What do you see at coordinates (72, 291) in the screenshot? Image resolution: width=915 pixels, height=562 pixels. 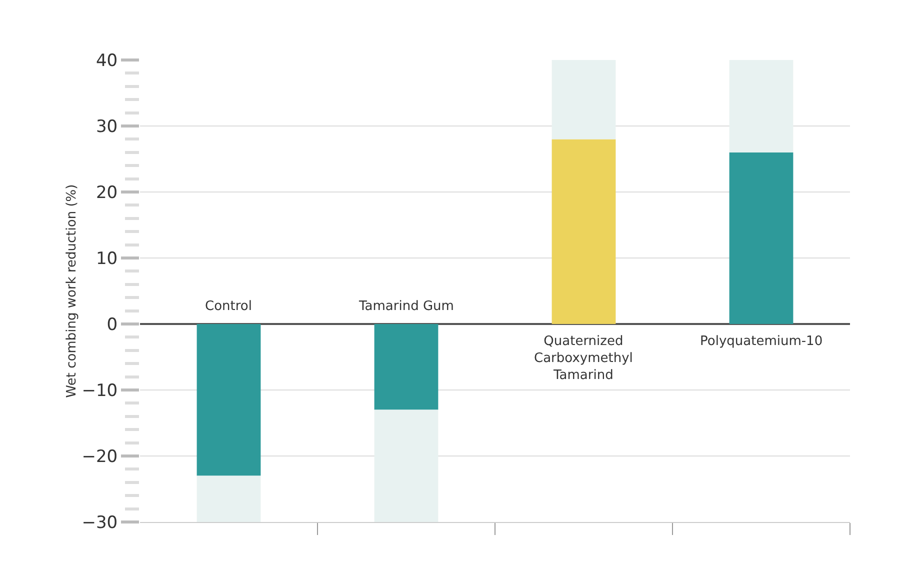 I see `y-axis-title: Wet combing work reduction (%)` at bounding box center [72, 291].